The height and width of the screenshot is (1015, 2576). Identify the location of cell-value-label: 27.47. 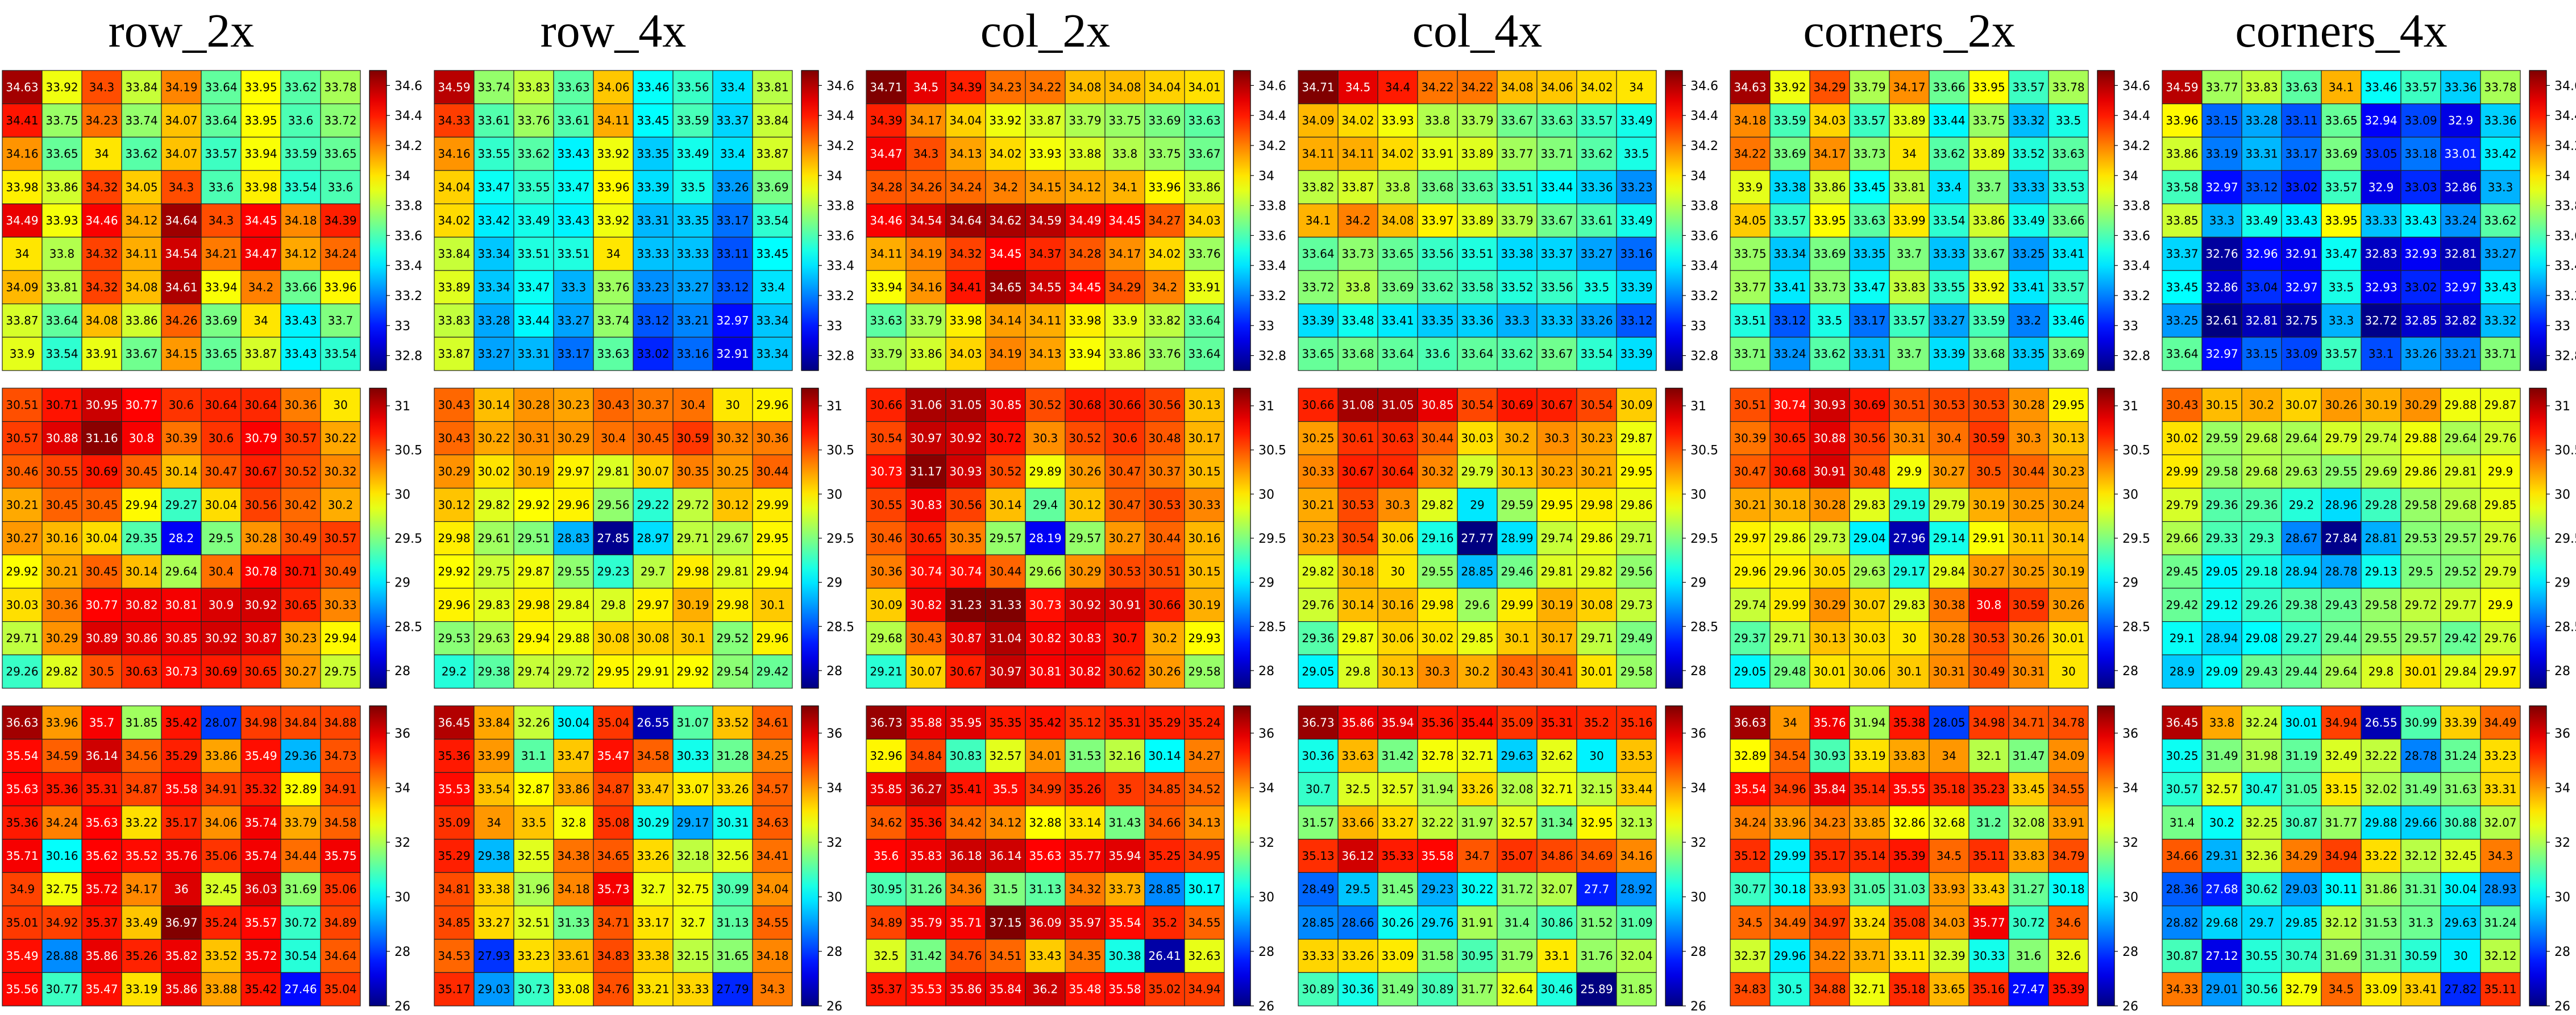
(2028, 989).